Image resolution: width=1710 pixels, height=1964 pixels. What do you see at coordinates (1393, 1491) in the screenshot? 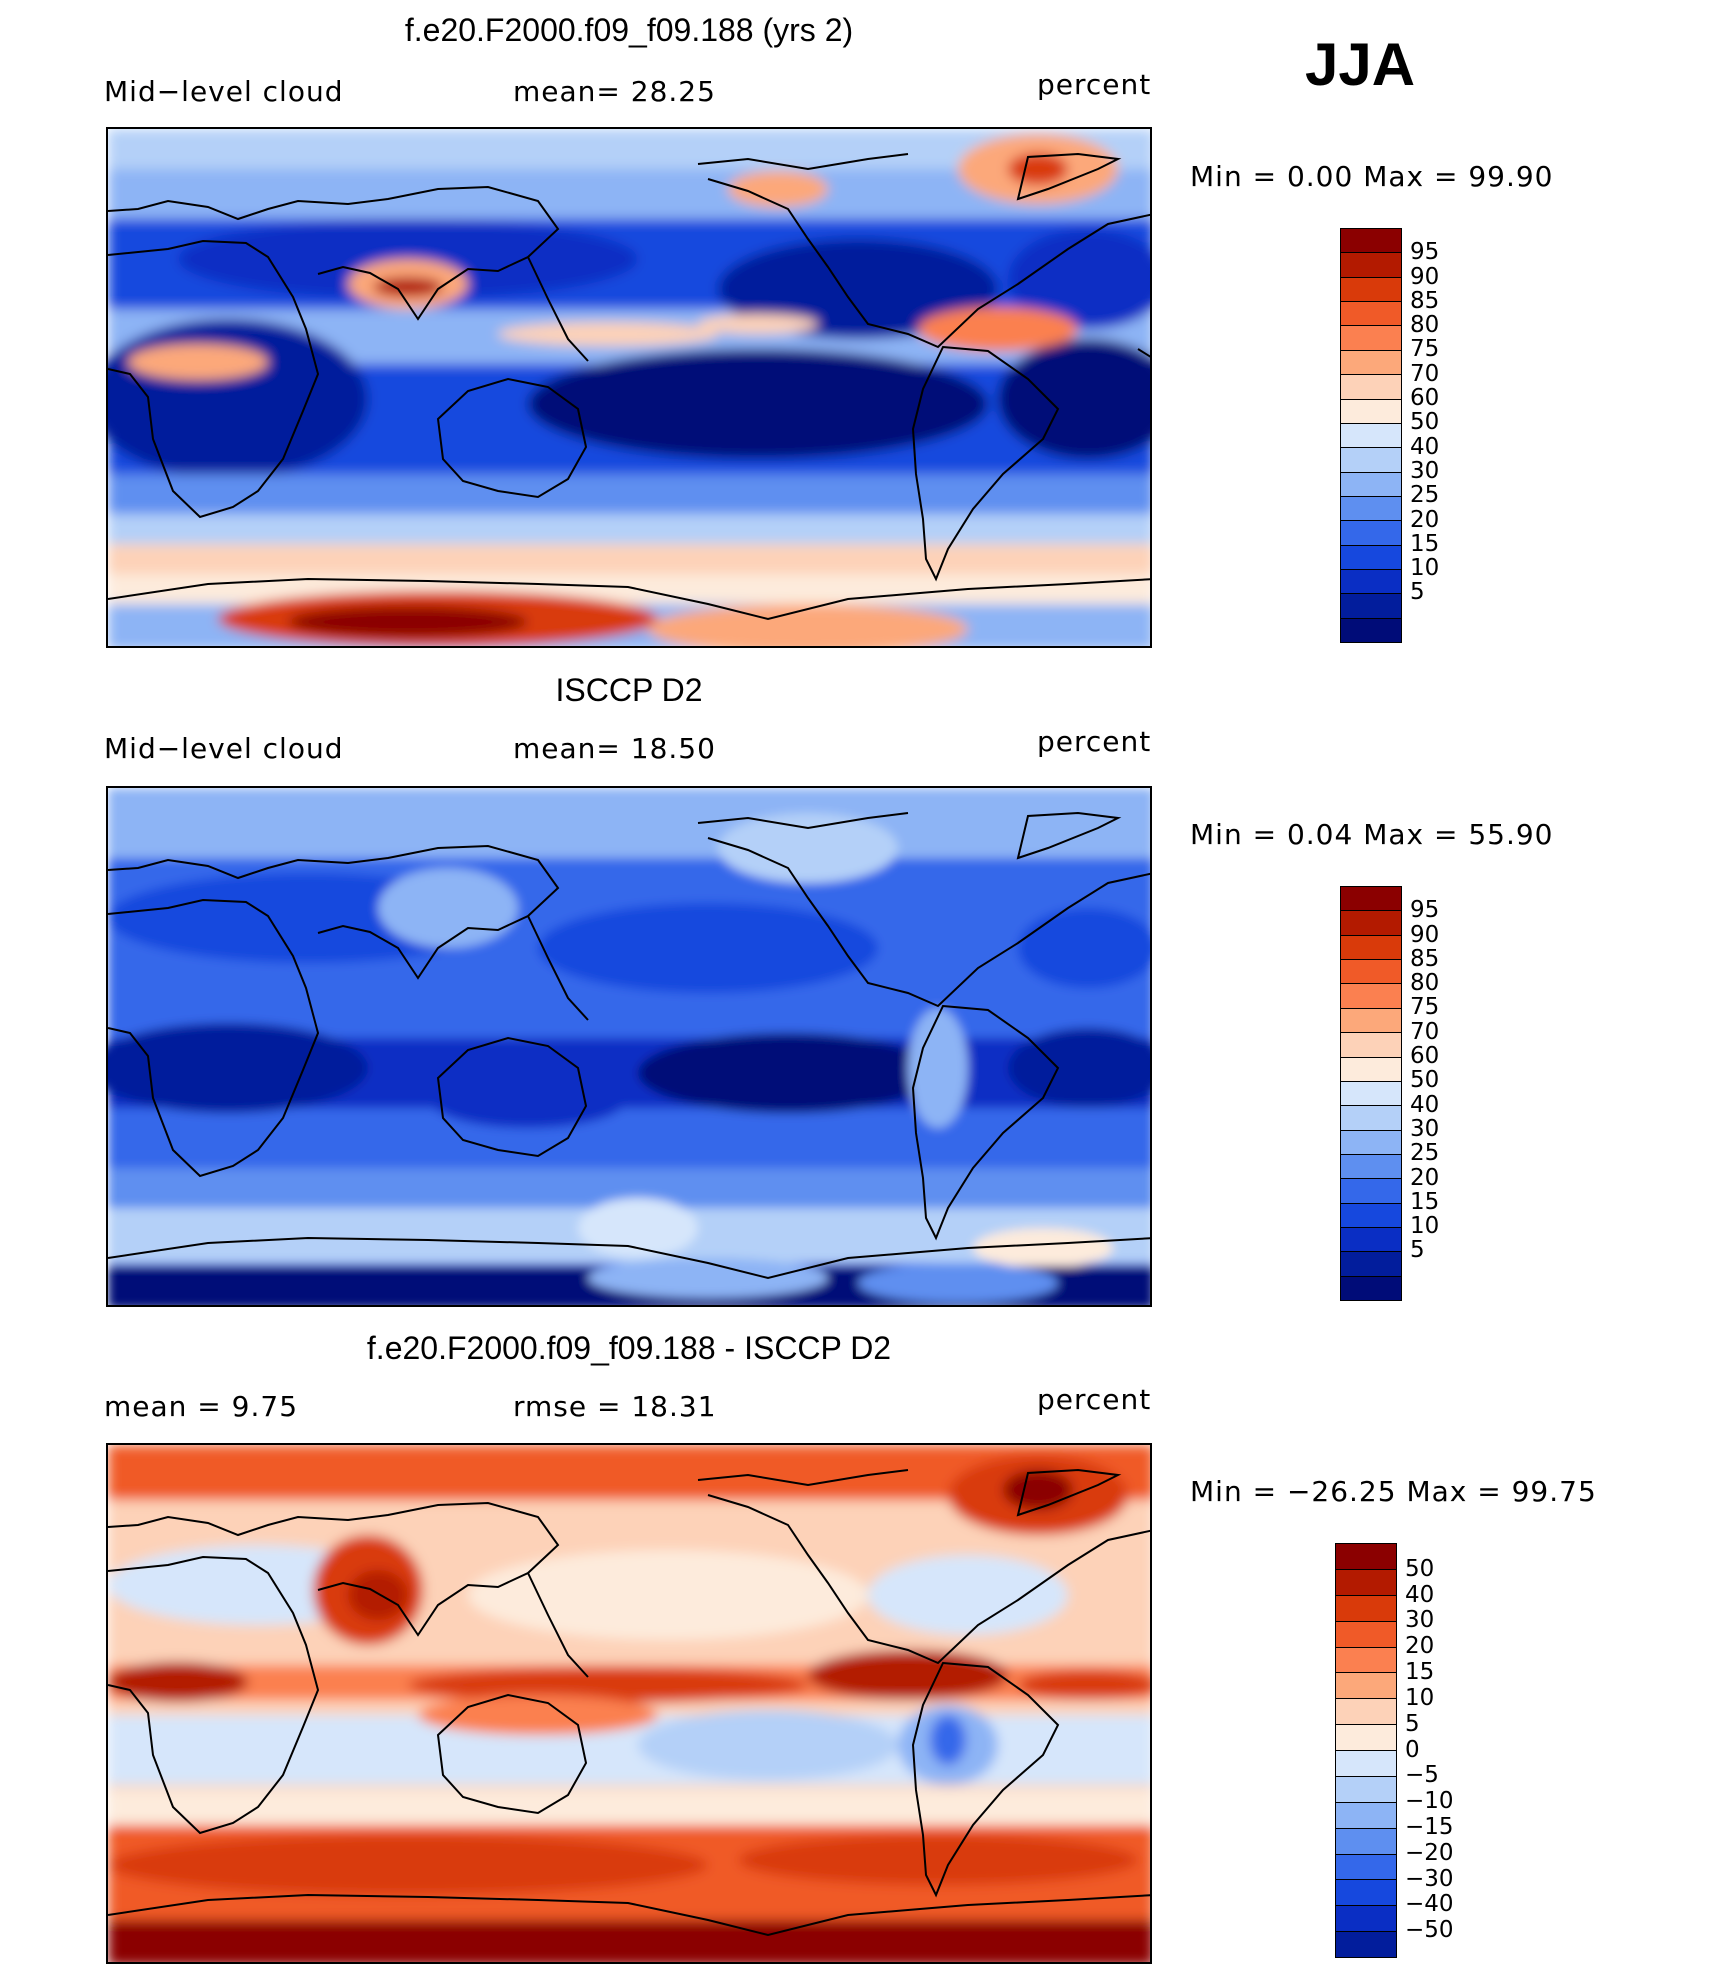
I see `panel-3-minmax: Min = −26.25 Max = 99.75` at bounding box center [1393, 1491].